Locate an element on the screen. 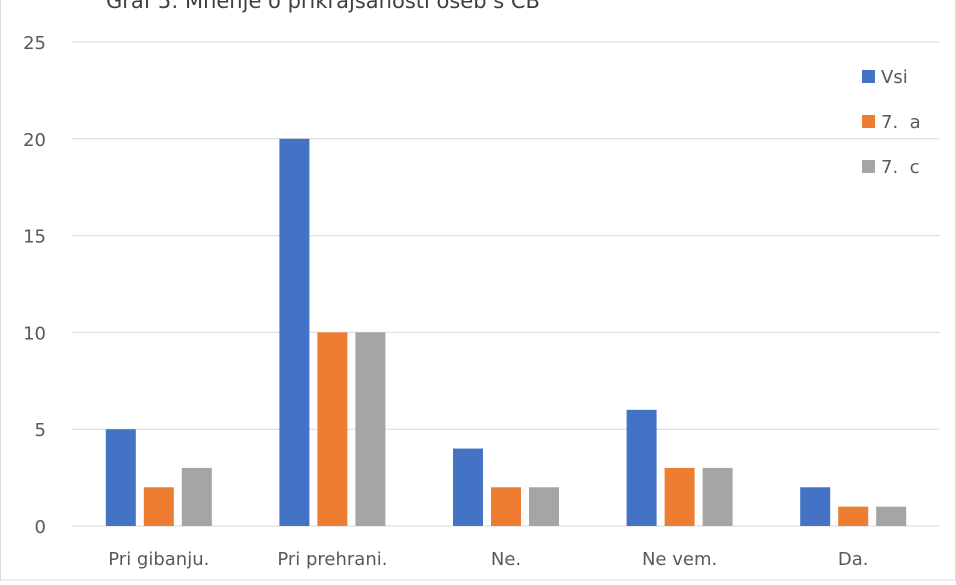 The width and height of the screenshot is (956, 585). y-tick-label: 0 is located at coordinates (40, 527).